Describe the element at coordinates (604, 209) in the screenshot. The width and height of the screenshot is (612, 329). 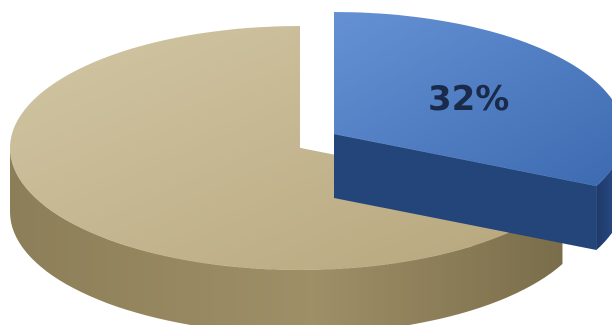
I see `slice-blue-side` at that location.